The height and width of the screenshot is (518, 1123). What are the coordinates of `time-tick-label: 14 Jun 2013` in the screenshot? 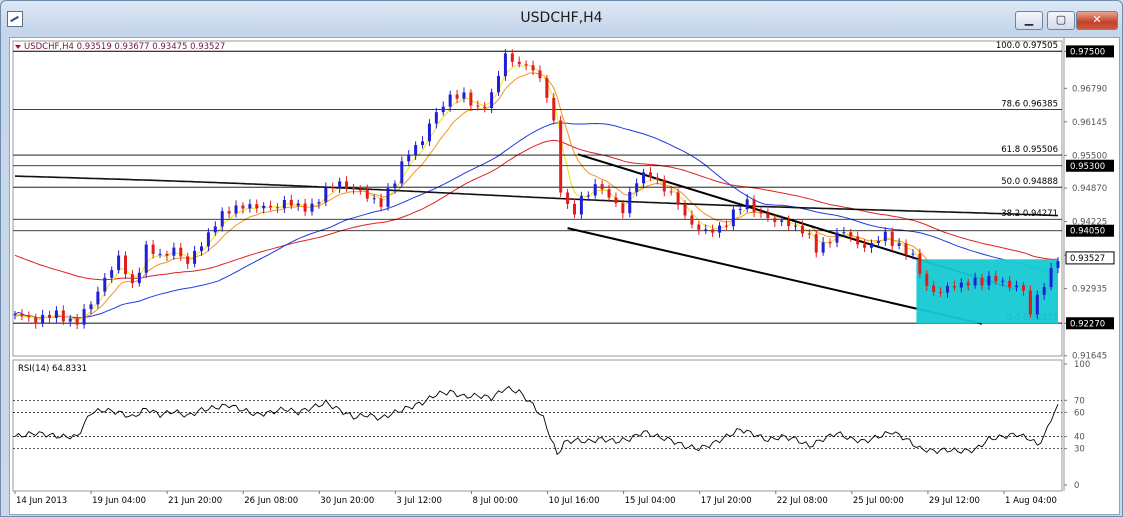 It's located at (41, 501).